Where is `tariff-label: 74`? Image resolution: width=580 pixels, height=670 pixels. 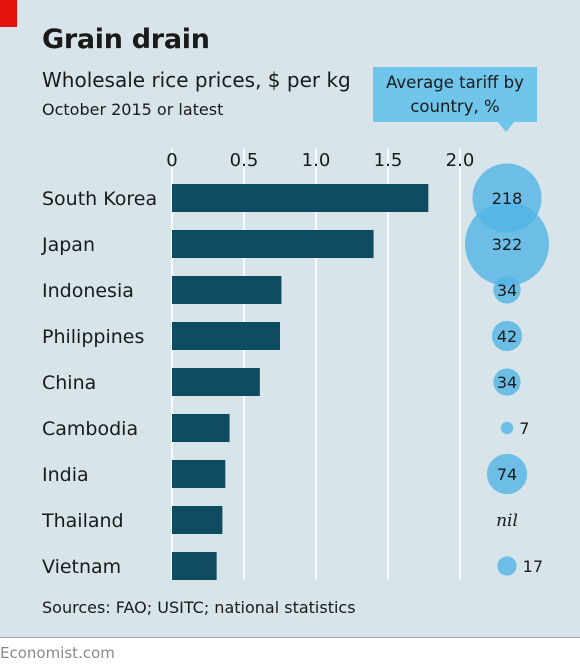 tariff-label: 74 is located at coordinates (507, 474).